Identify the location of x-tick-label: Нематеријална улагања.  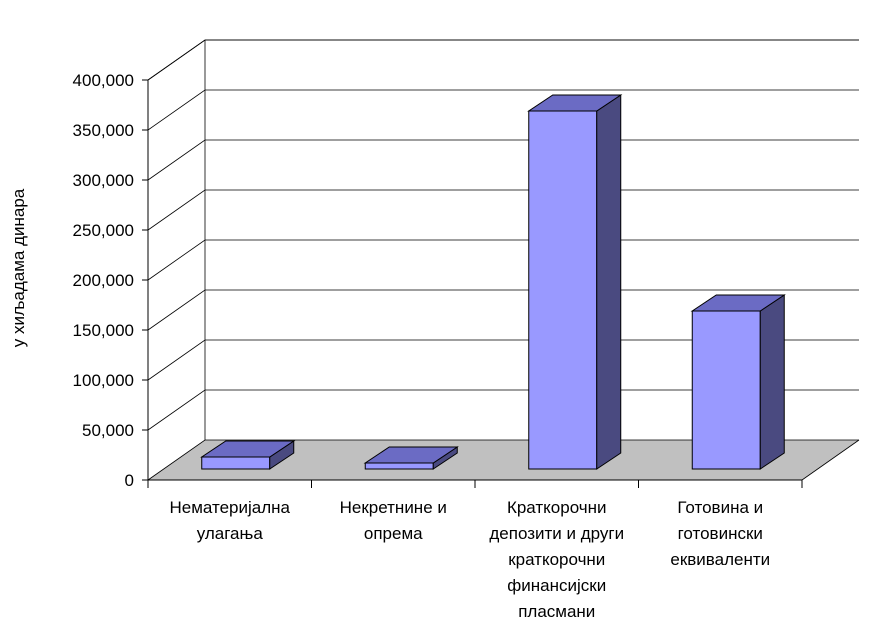
(230, 520).